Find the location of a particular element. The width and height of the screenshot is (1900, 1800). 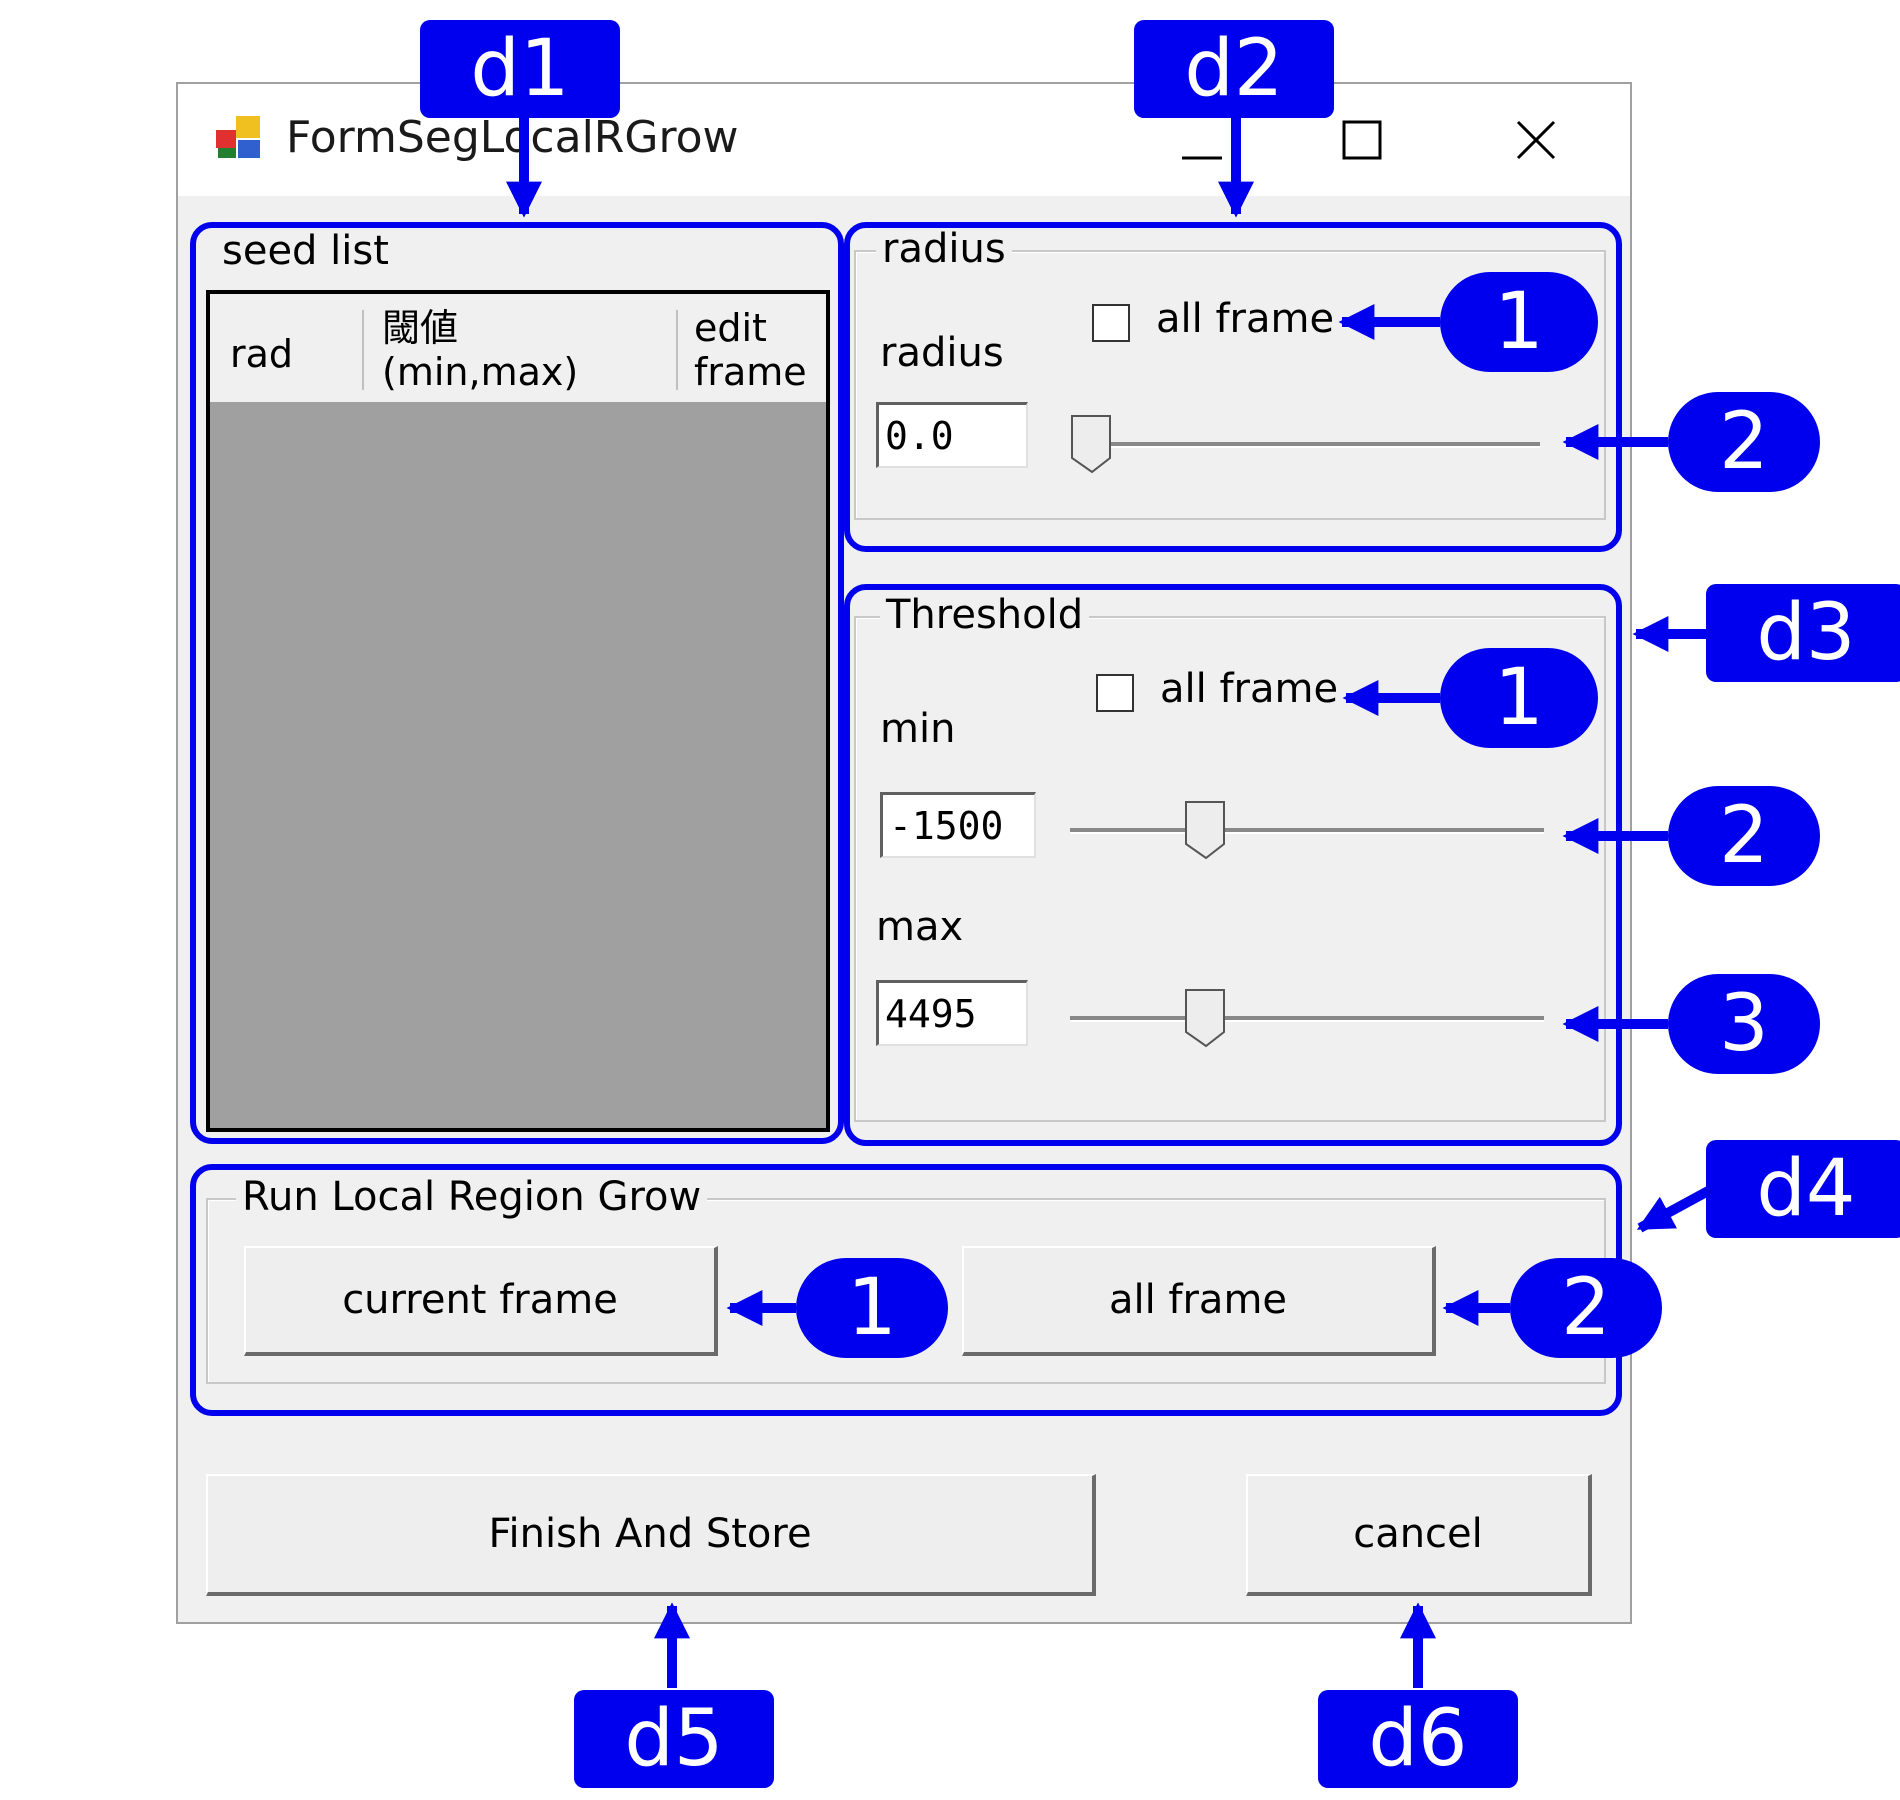

threshold-groupbox is located at coordinates (1230, 869).